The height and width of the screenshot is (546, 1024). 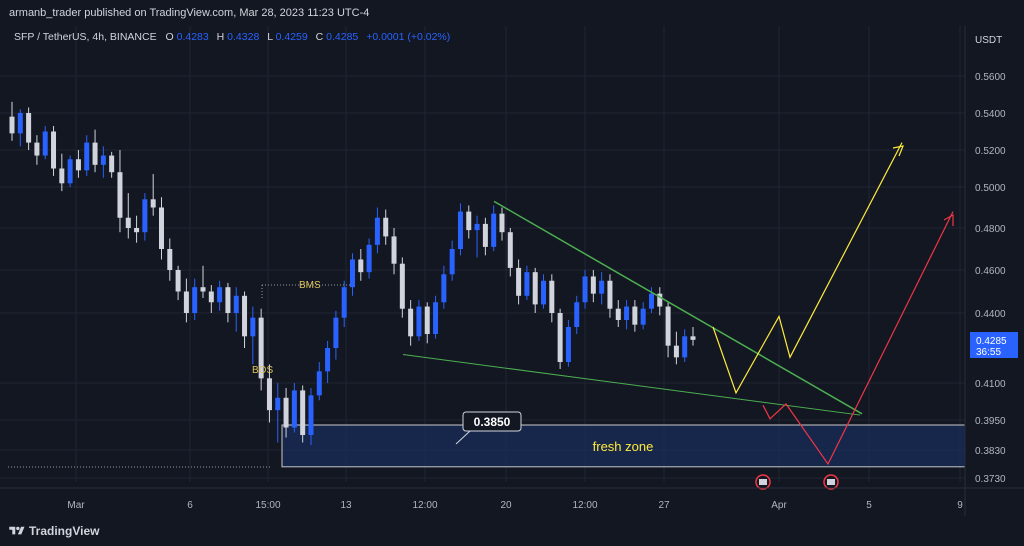 I want to click on bms-label: BMS, so click(x=310, y=285).